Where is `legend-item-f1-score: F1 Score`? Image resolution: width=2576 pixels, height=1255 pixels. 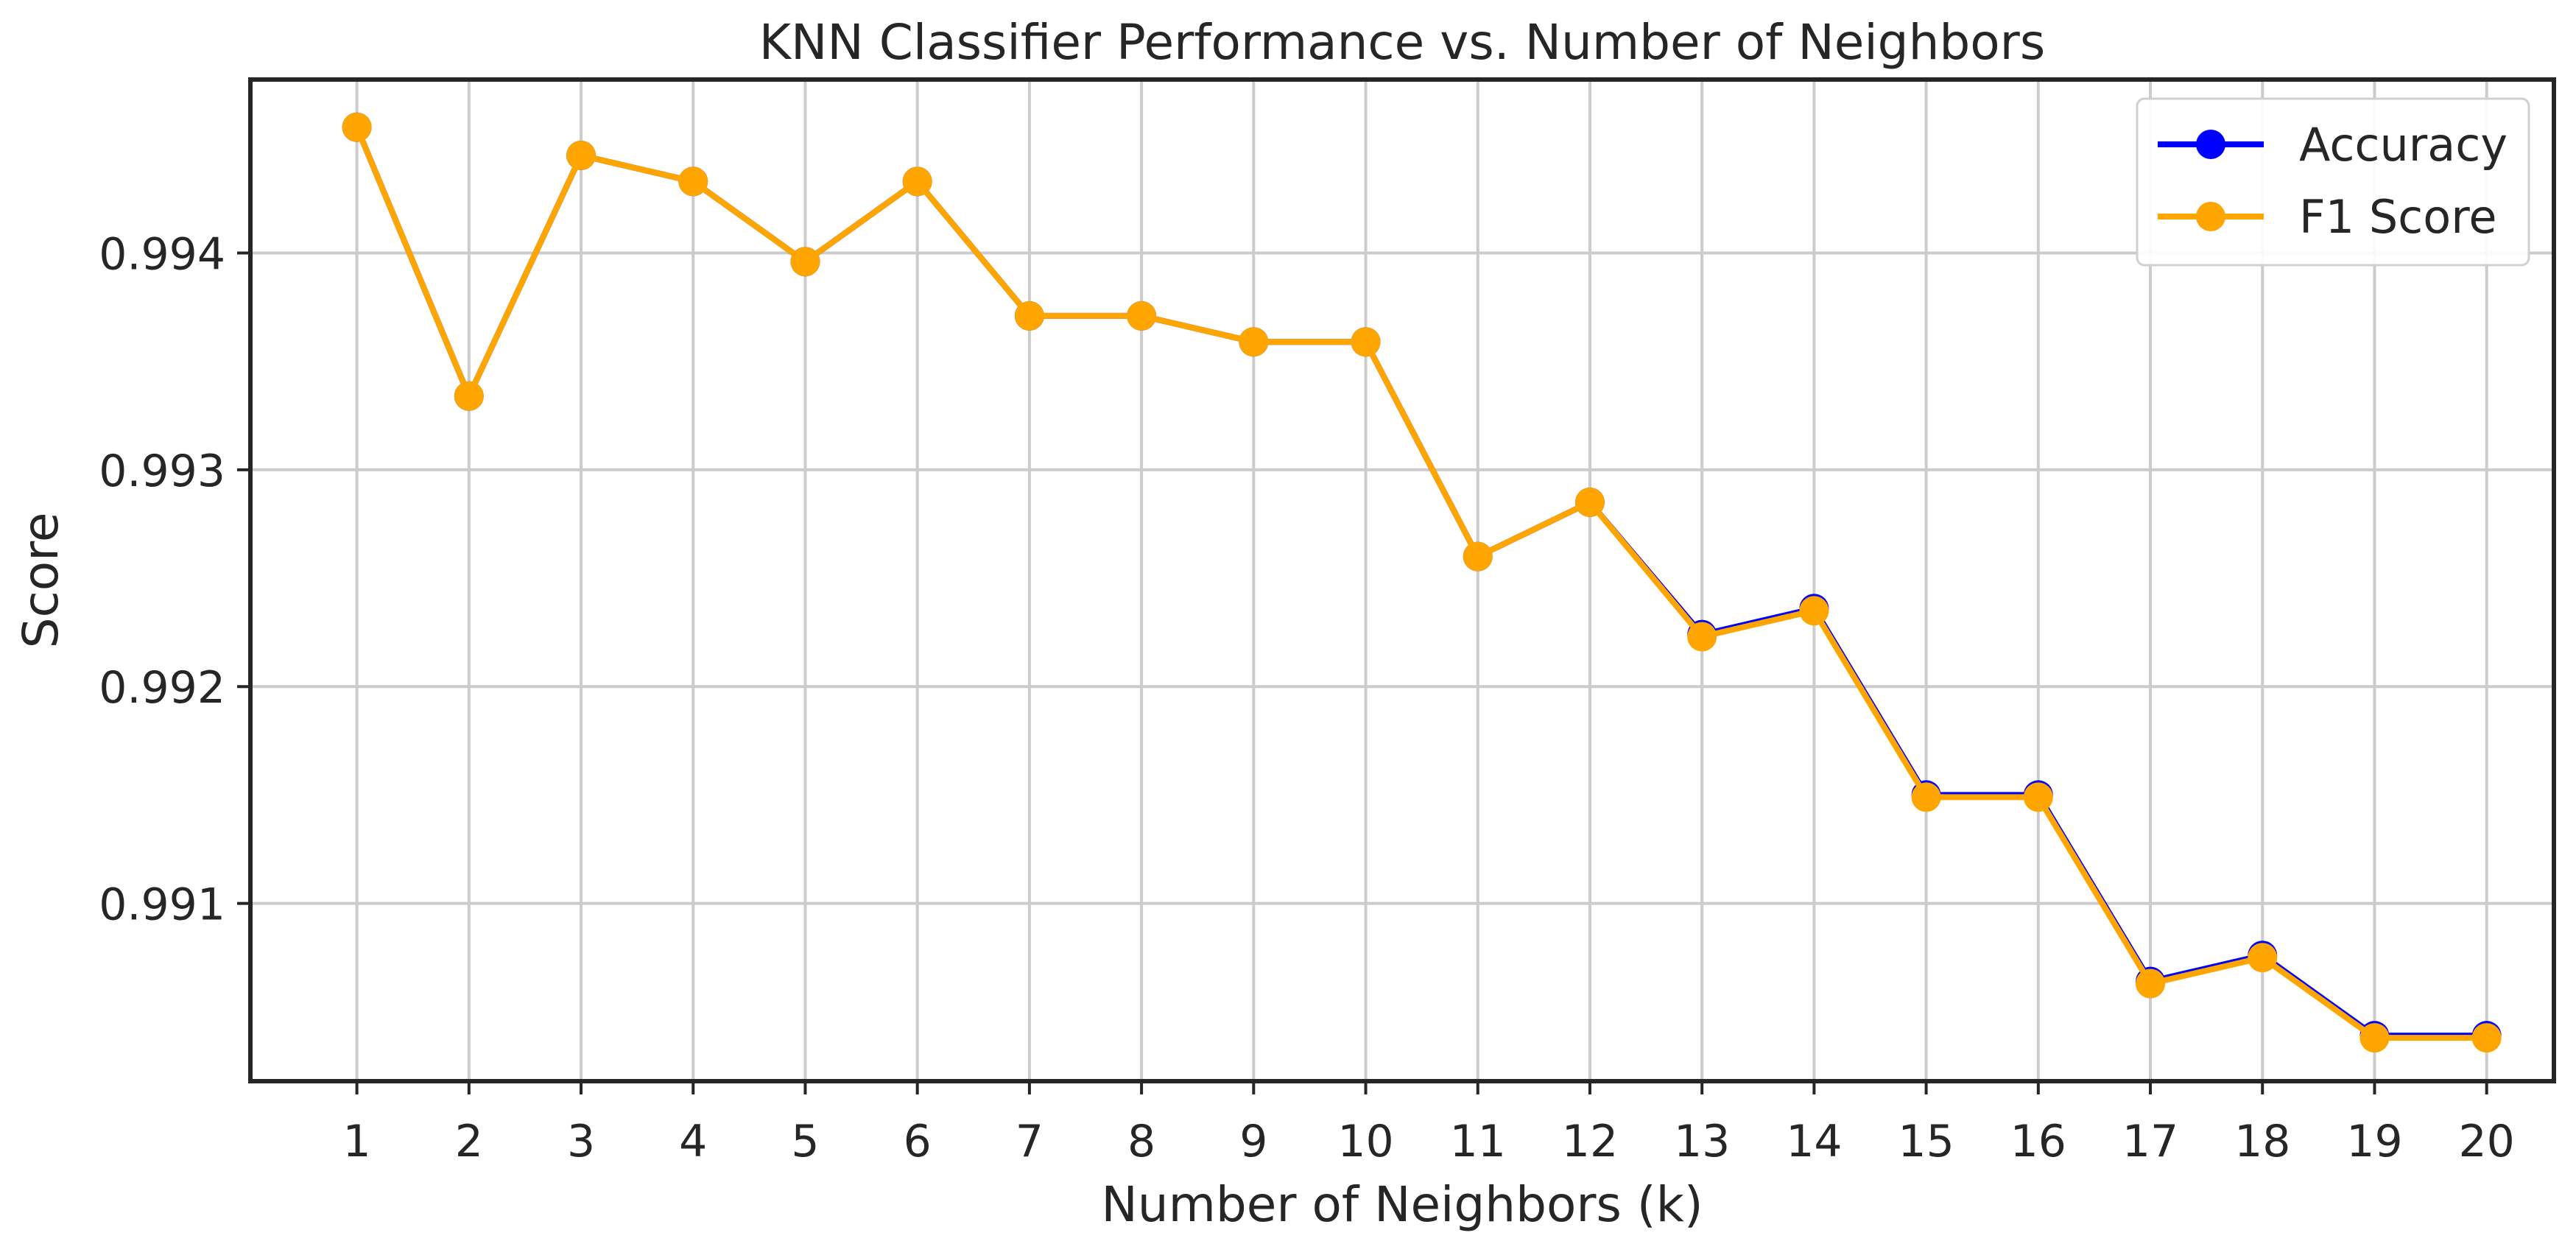 legend-item-f1-score: F1 Score is located at coordinates (2327, 217).